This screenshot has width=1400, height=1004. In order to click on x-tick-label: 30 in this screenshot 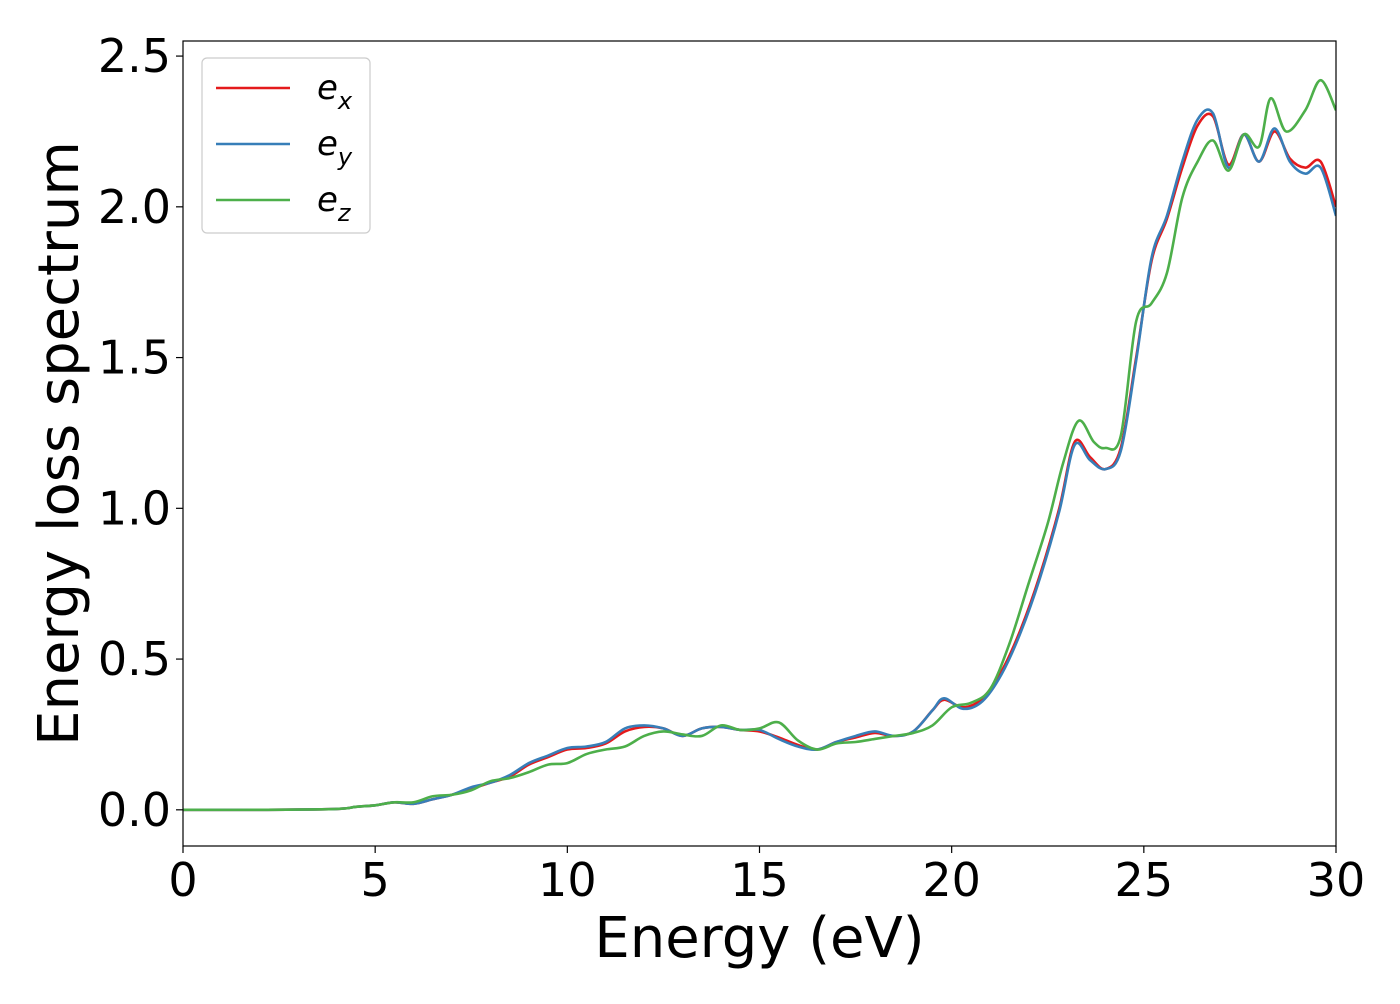, I will do `click(1336, 880)`.